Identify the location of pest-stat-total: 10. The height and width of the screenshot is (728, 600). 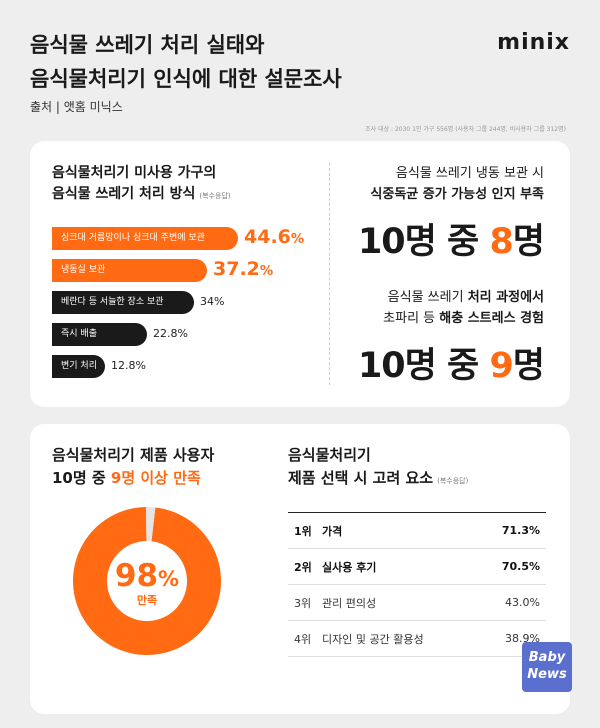
(381, 366).